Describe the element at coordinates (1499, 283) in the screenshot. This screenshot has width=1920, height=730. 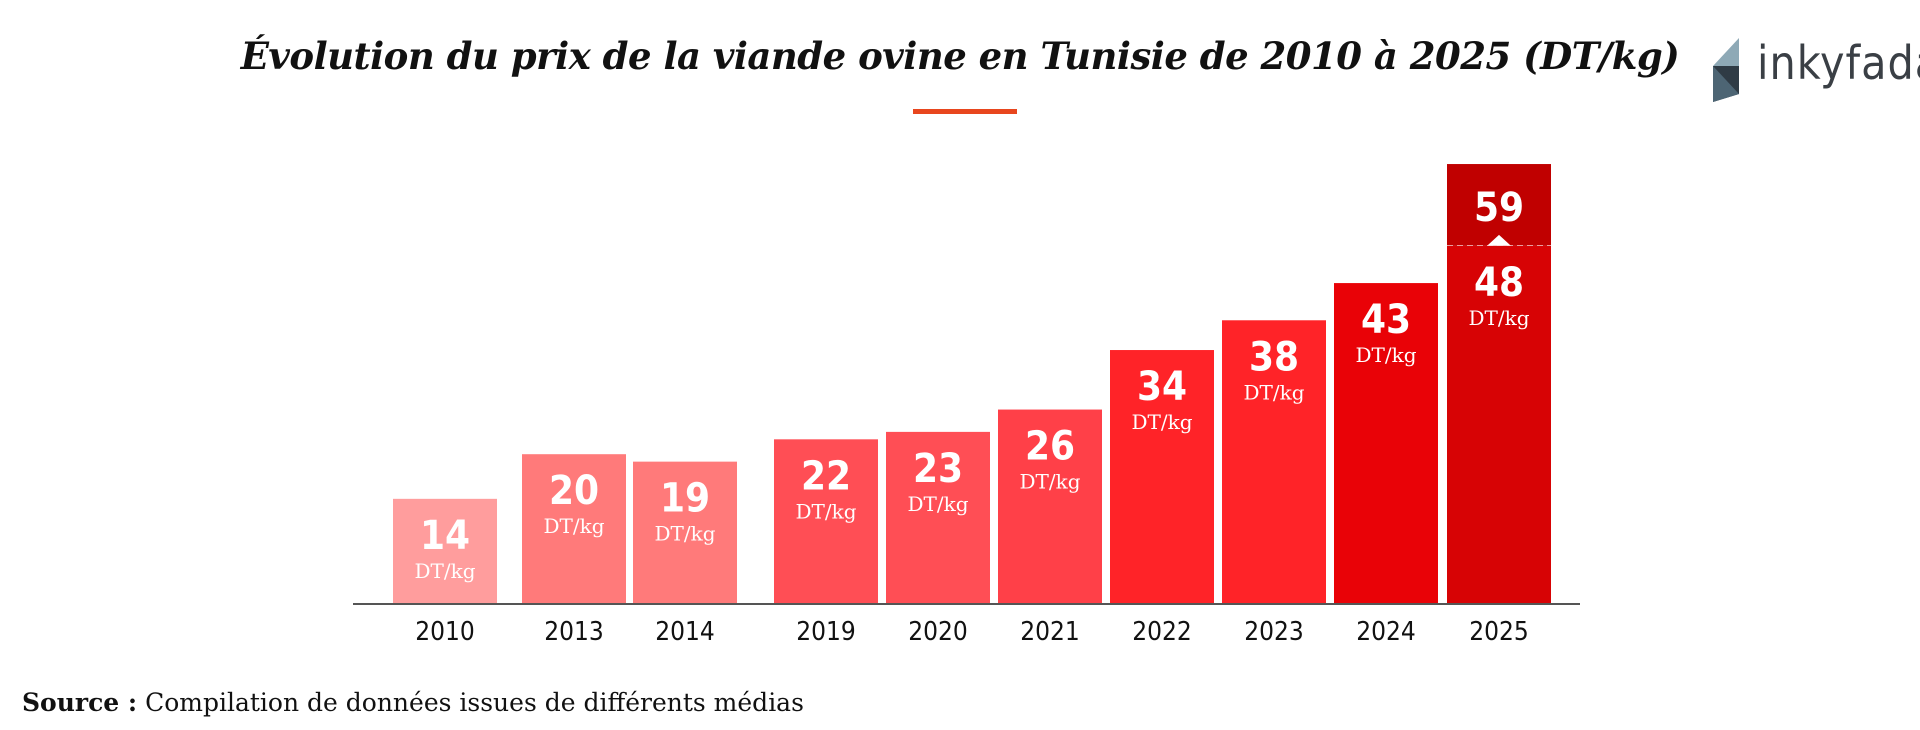
I see `bar-value-label: 48` at that location.